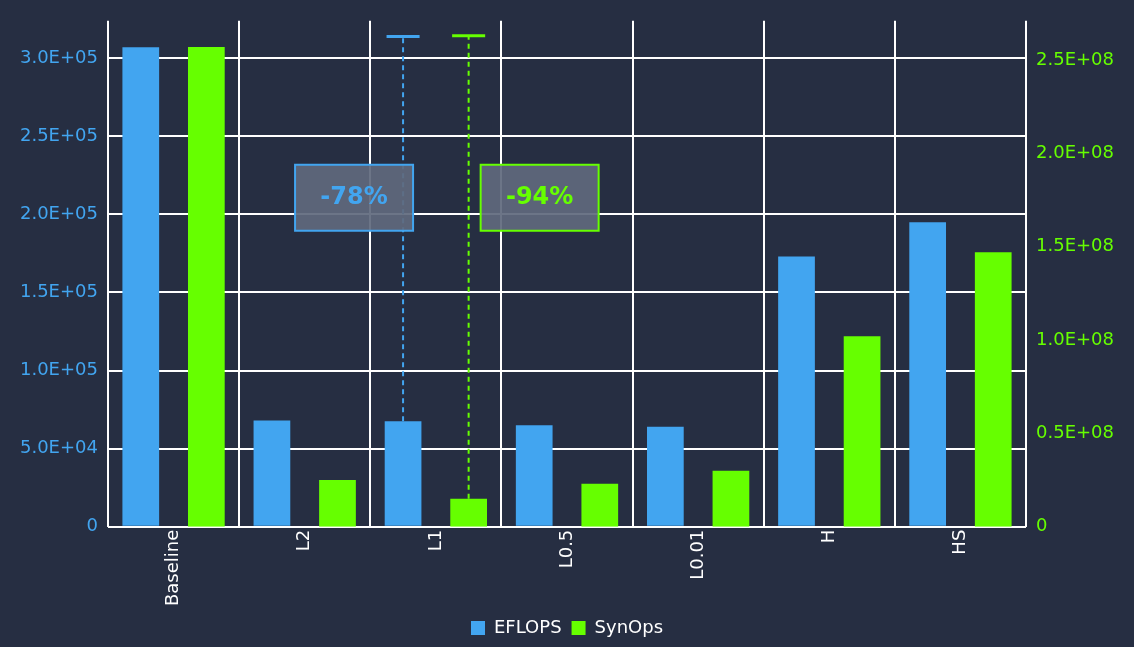  What do you see at coordinates (827, 536) in the screenshot?
I see `x-tick-label: H` at bounding box center [827, 536].